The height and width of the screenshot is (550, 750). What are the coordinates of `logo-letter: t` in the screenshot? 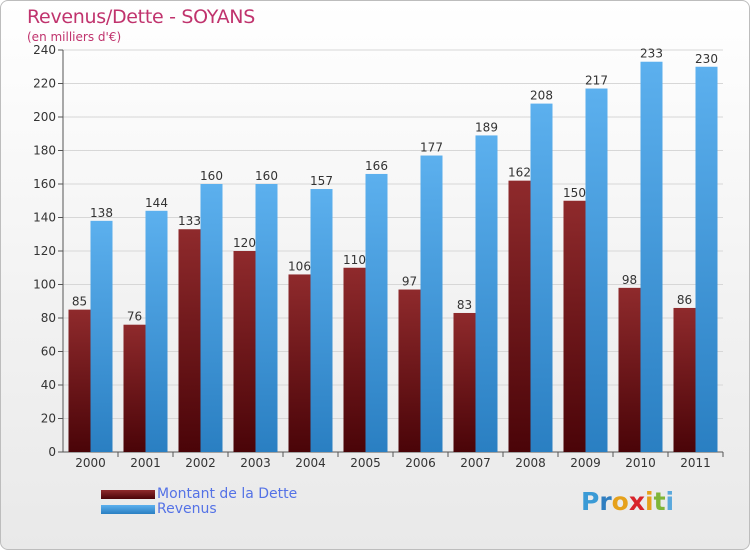 It's located at (659, 501).